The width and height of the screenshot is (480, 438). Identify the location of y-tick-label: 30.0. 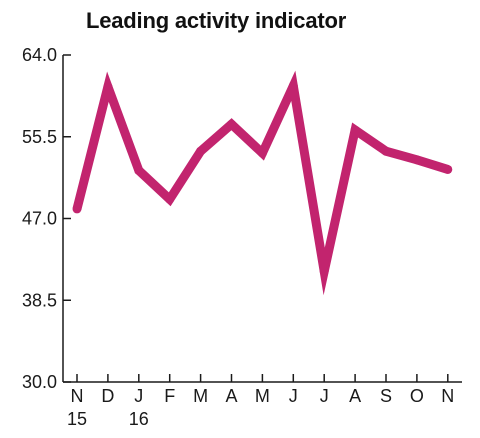
(39, 382).